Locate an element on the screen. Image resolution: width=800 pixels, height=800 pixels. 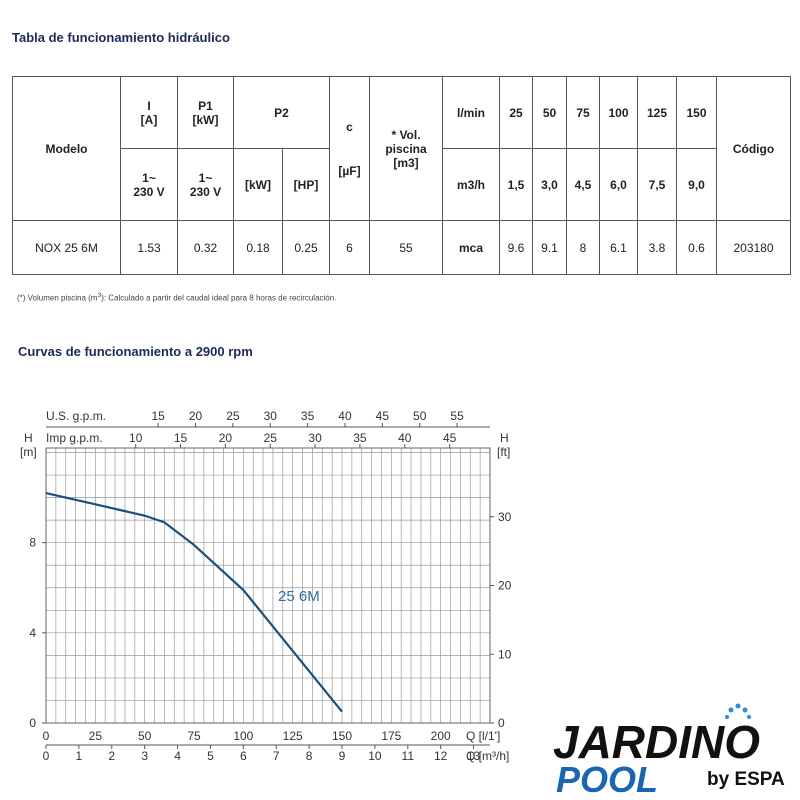
x-tick-label: 25 is located at coordinates (96, 736).